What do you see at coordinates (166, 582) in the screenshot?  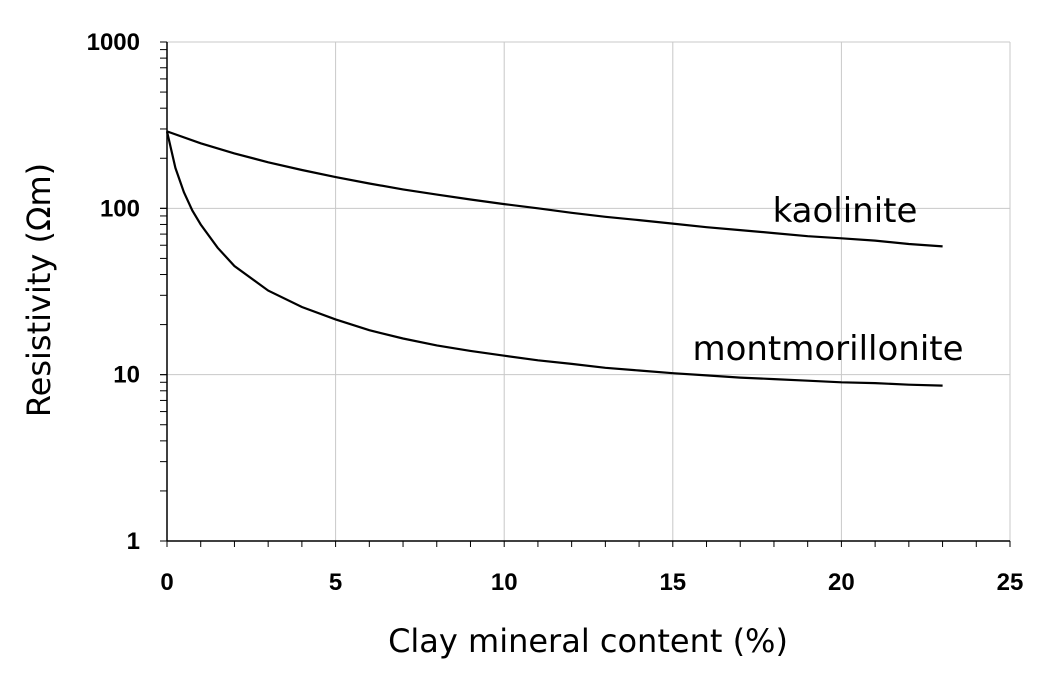 I see `x-tick-label: 0` at bounding box center [166, 582].